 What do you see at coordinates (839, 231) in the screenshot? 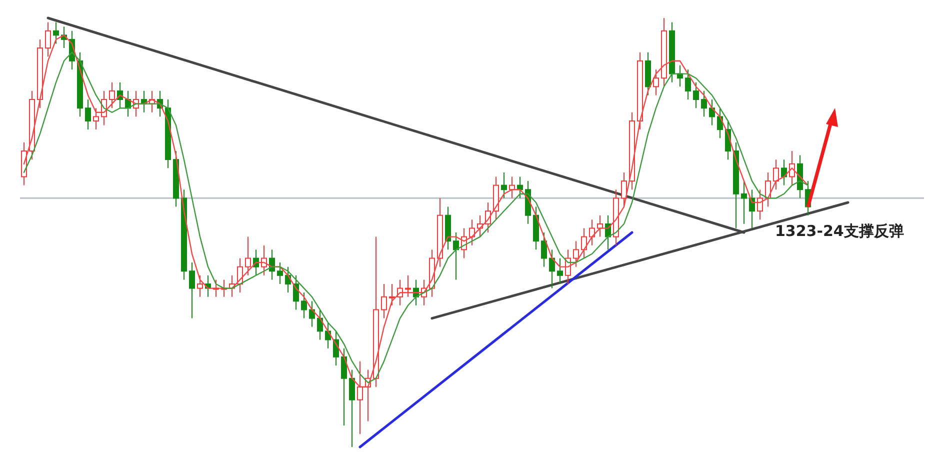
I see `annotation: 1323-24支撑反弹` at bounding box center [839, 231].